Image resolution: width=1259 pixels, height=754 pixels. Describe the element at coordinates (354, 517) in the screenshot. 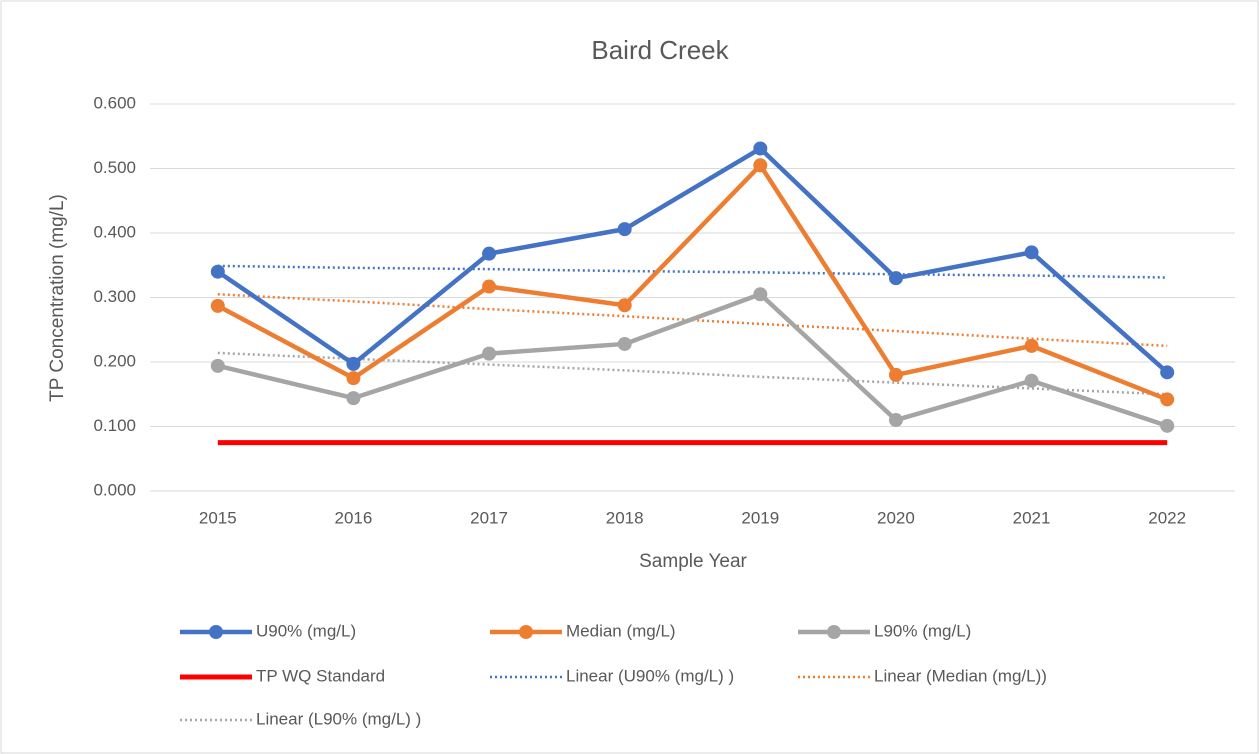

I see `x-tick-label: 2016` at that location.